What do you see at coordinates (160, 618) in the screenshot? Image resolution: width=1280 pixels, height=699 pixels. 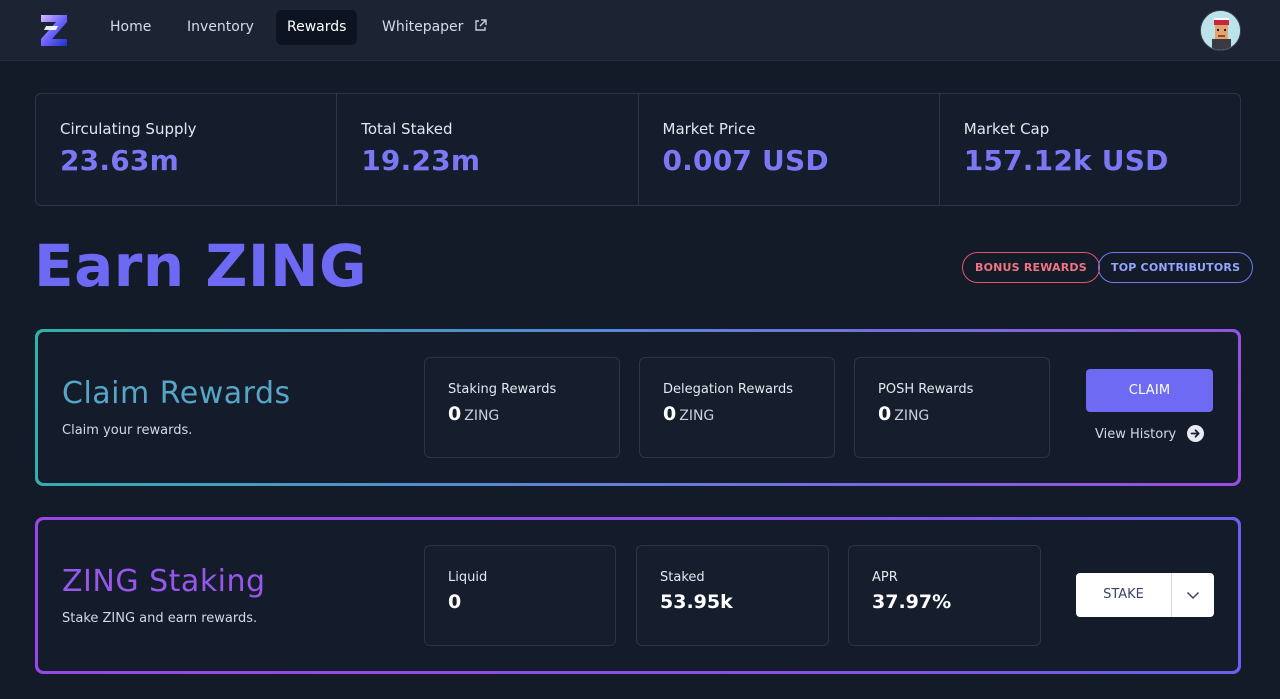 I see `staking-subtitle: Stake ZING and earn rewards.` at bounding box center [160, 618].